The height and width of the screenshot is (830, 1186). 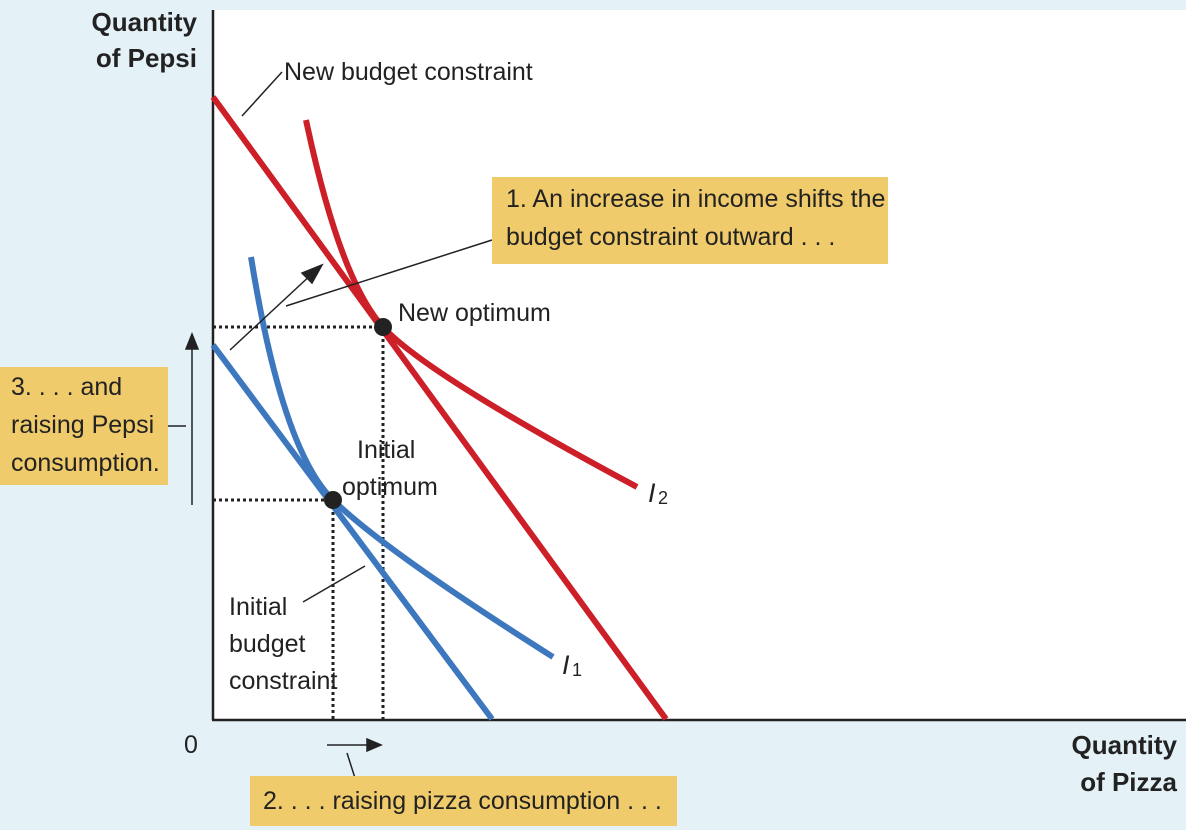 What do you see at coordinates (670, 237) in the screenshot?
I see `callout-income-line2: budget constraint outward . . .` at bounding box center [670, 237].